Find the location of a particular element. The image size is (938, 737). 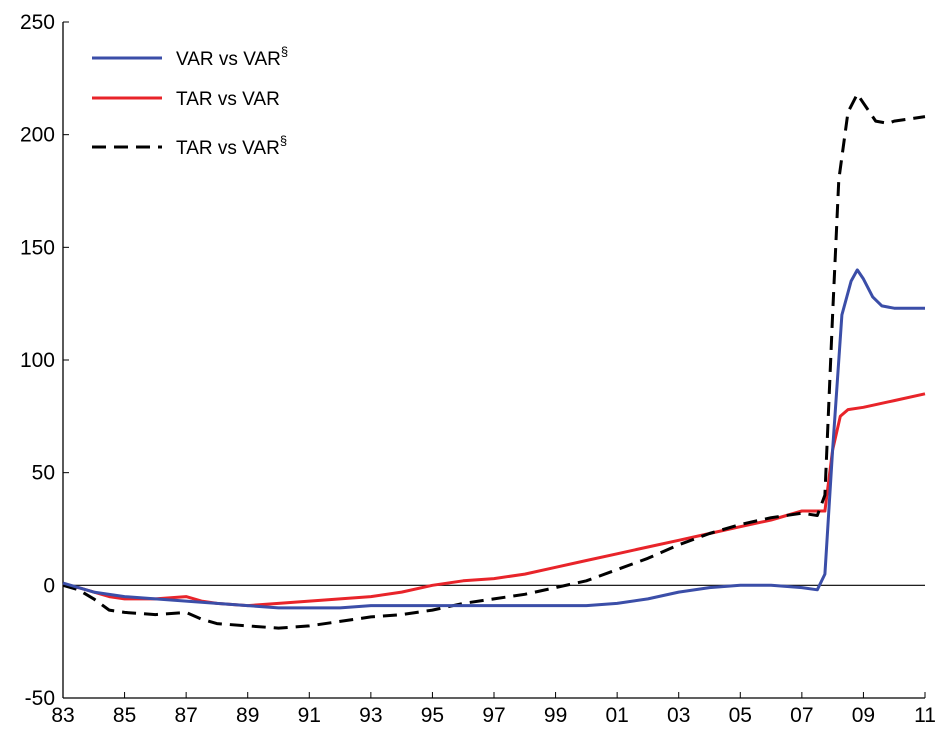

y-tick-label: 50 is located at coordinates (43, 473).